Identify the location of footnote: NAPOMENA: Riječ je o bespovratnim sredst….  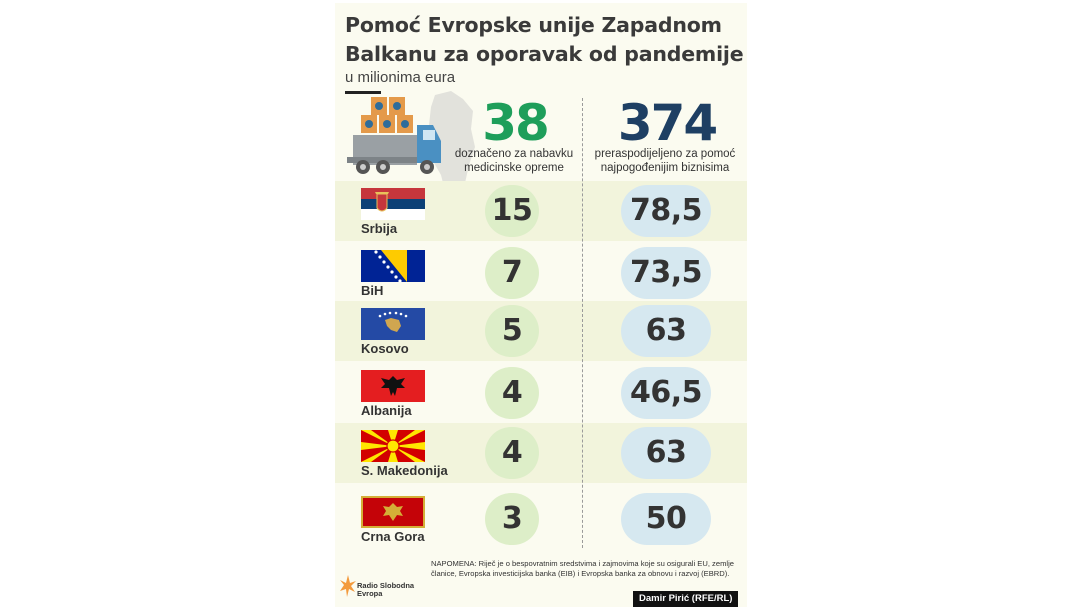
(587, 569).